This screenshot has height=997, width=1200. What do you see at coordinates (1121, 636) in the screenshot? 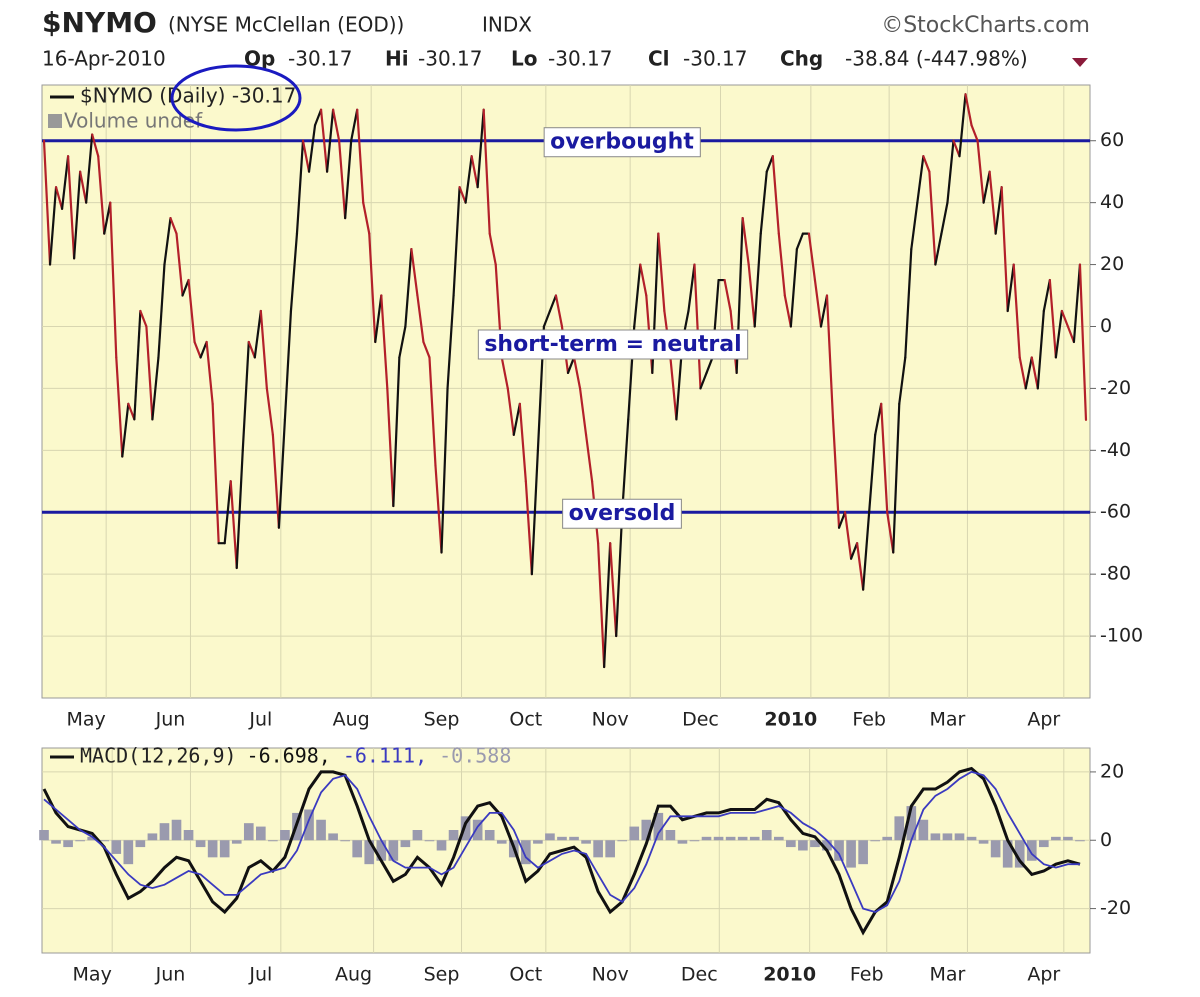
I see `y-tick-label: -100` at bounding box center [1121, 636].